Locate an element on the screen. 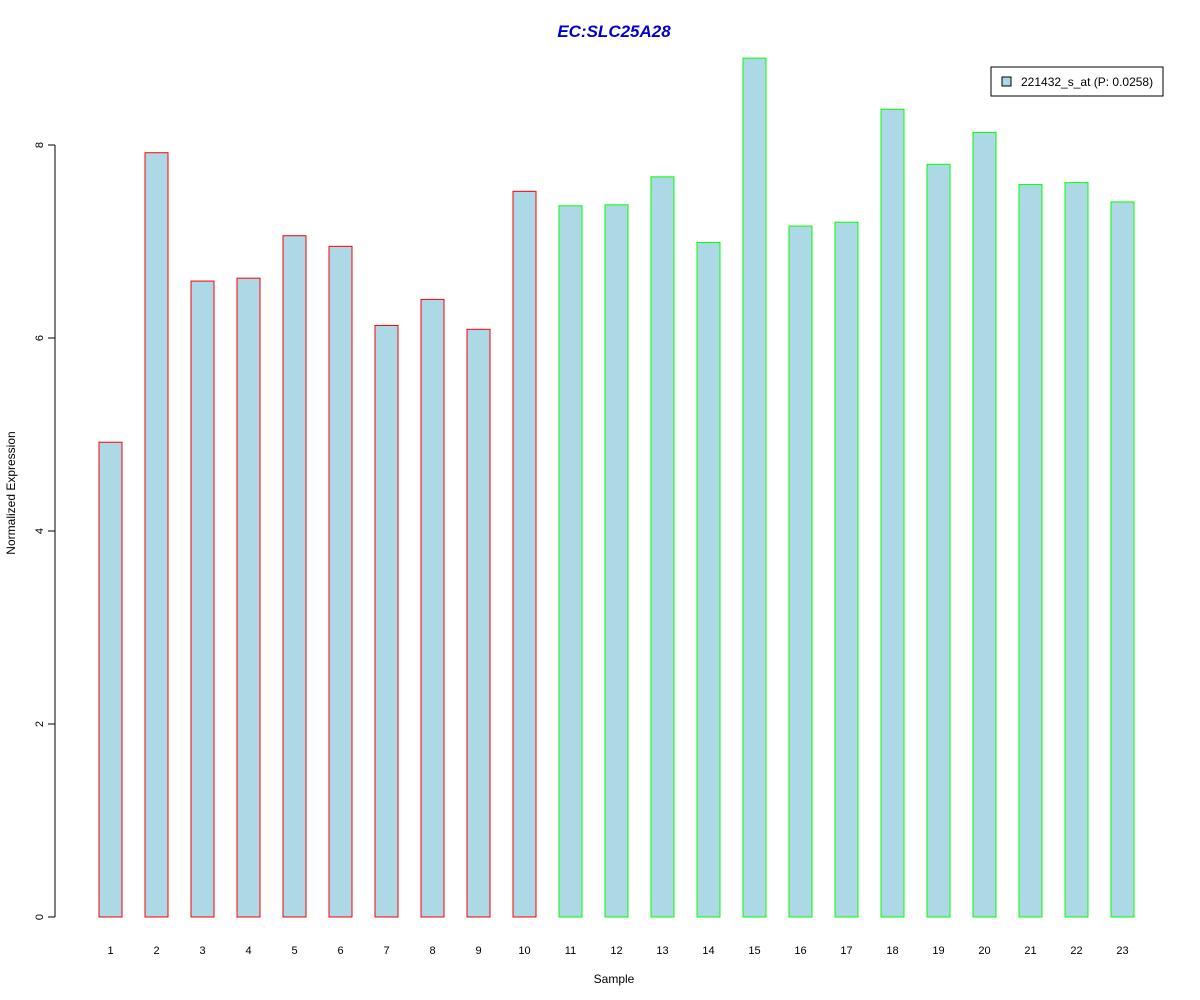  legend-swatch is located at coordinates (1006, 81).